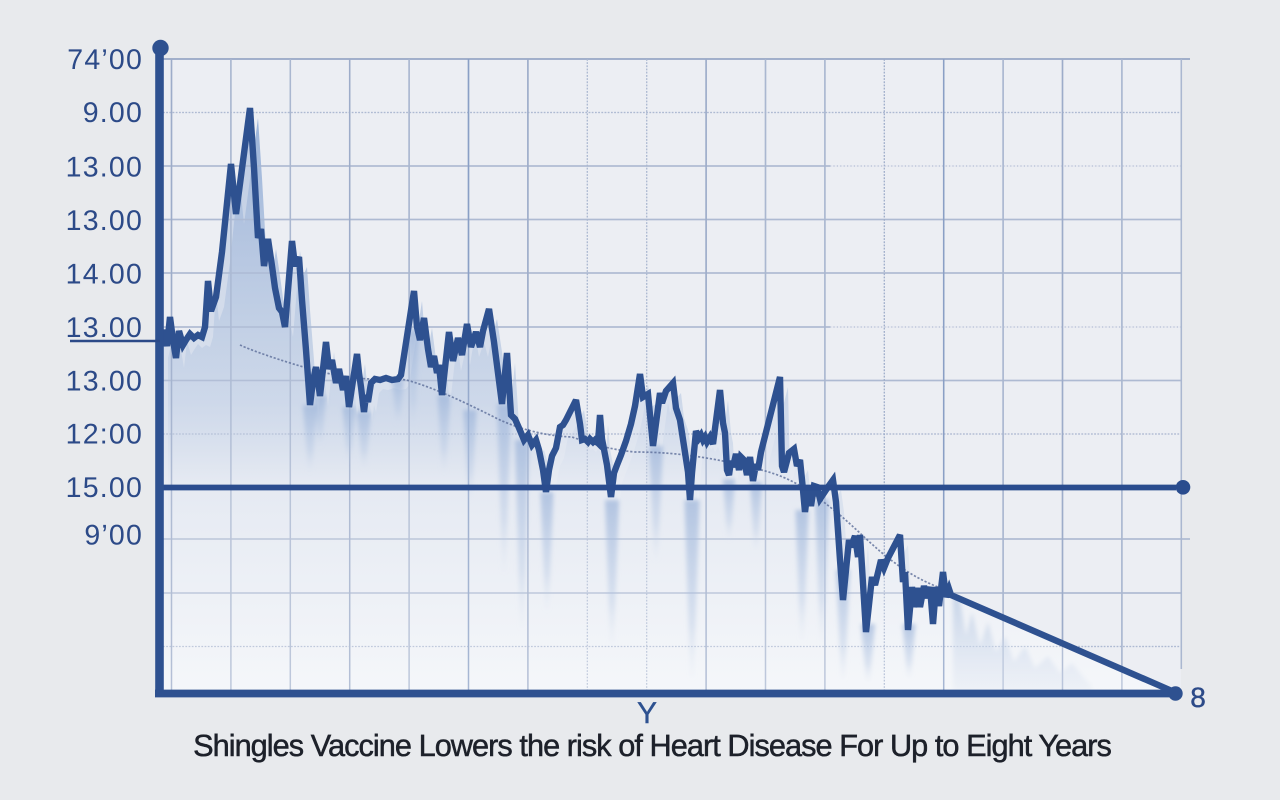  What do you see at coordinates (113, 536) in the screenshot?
I see `svg-text: 9’00` at bounding box center [113, 536].